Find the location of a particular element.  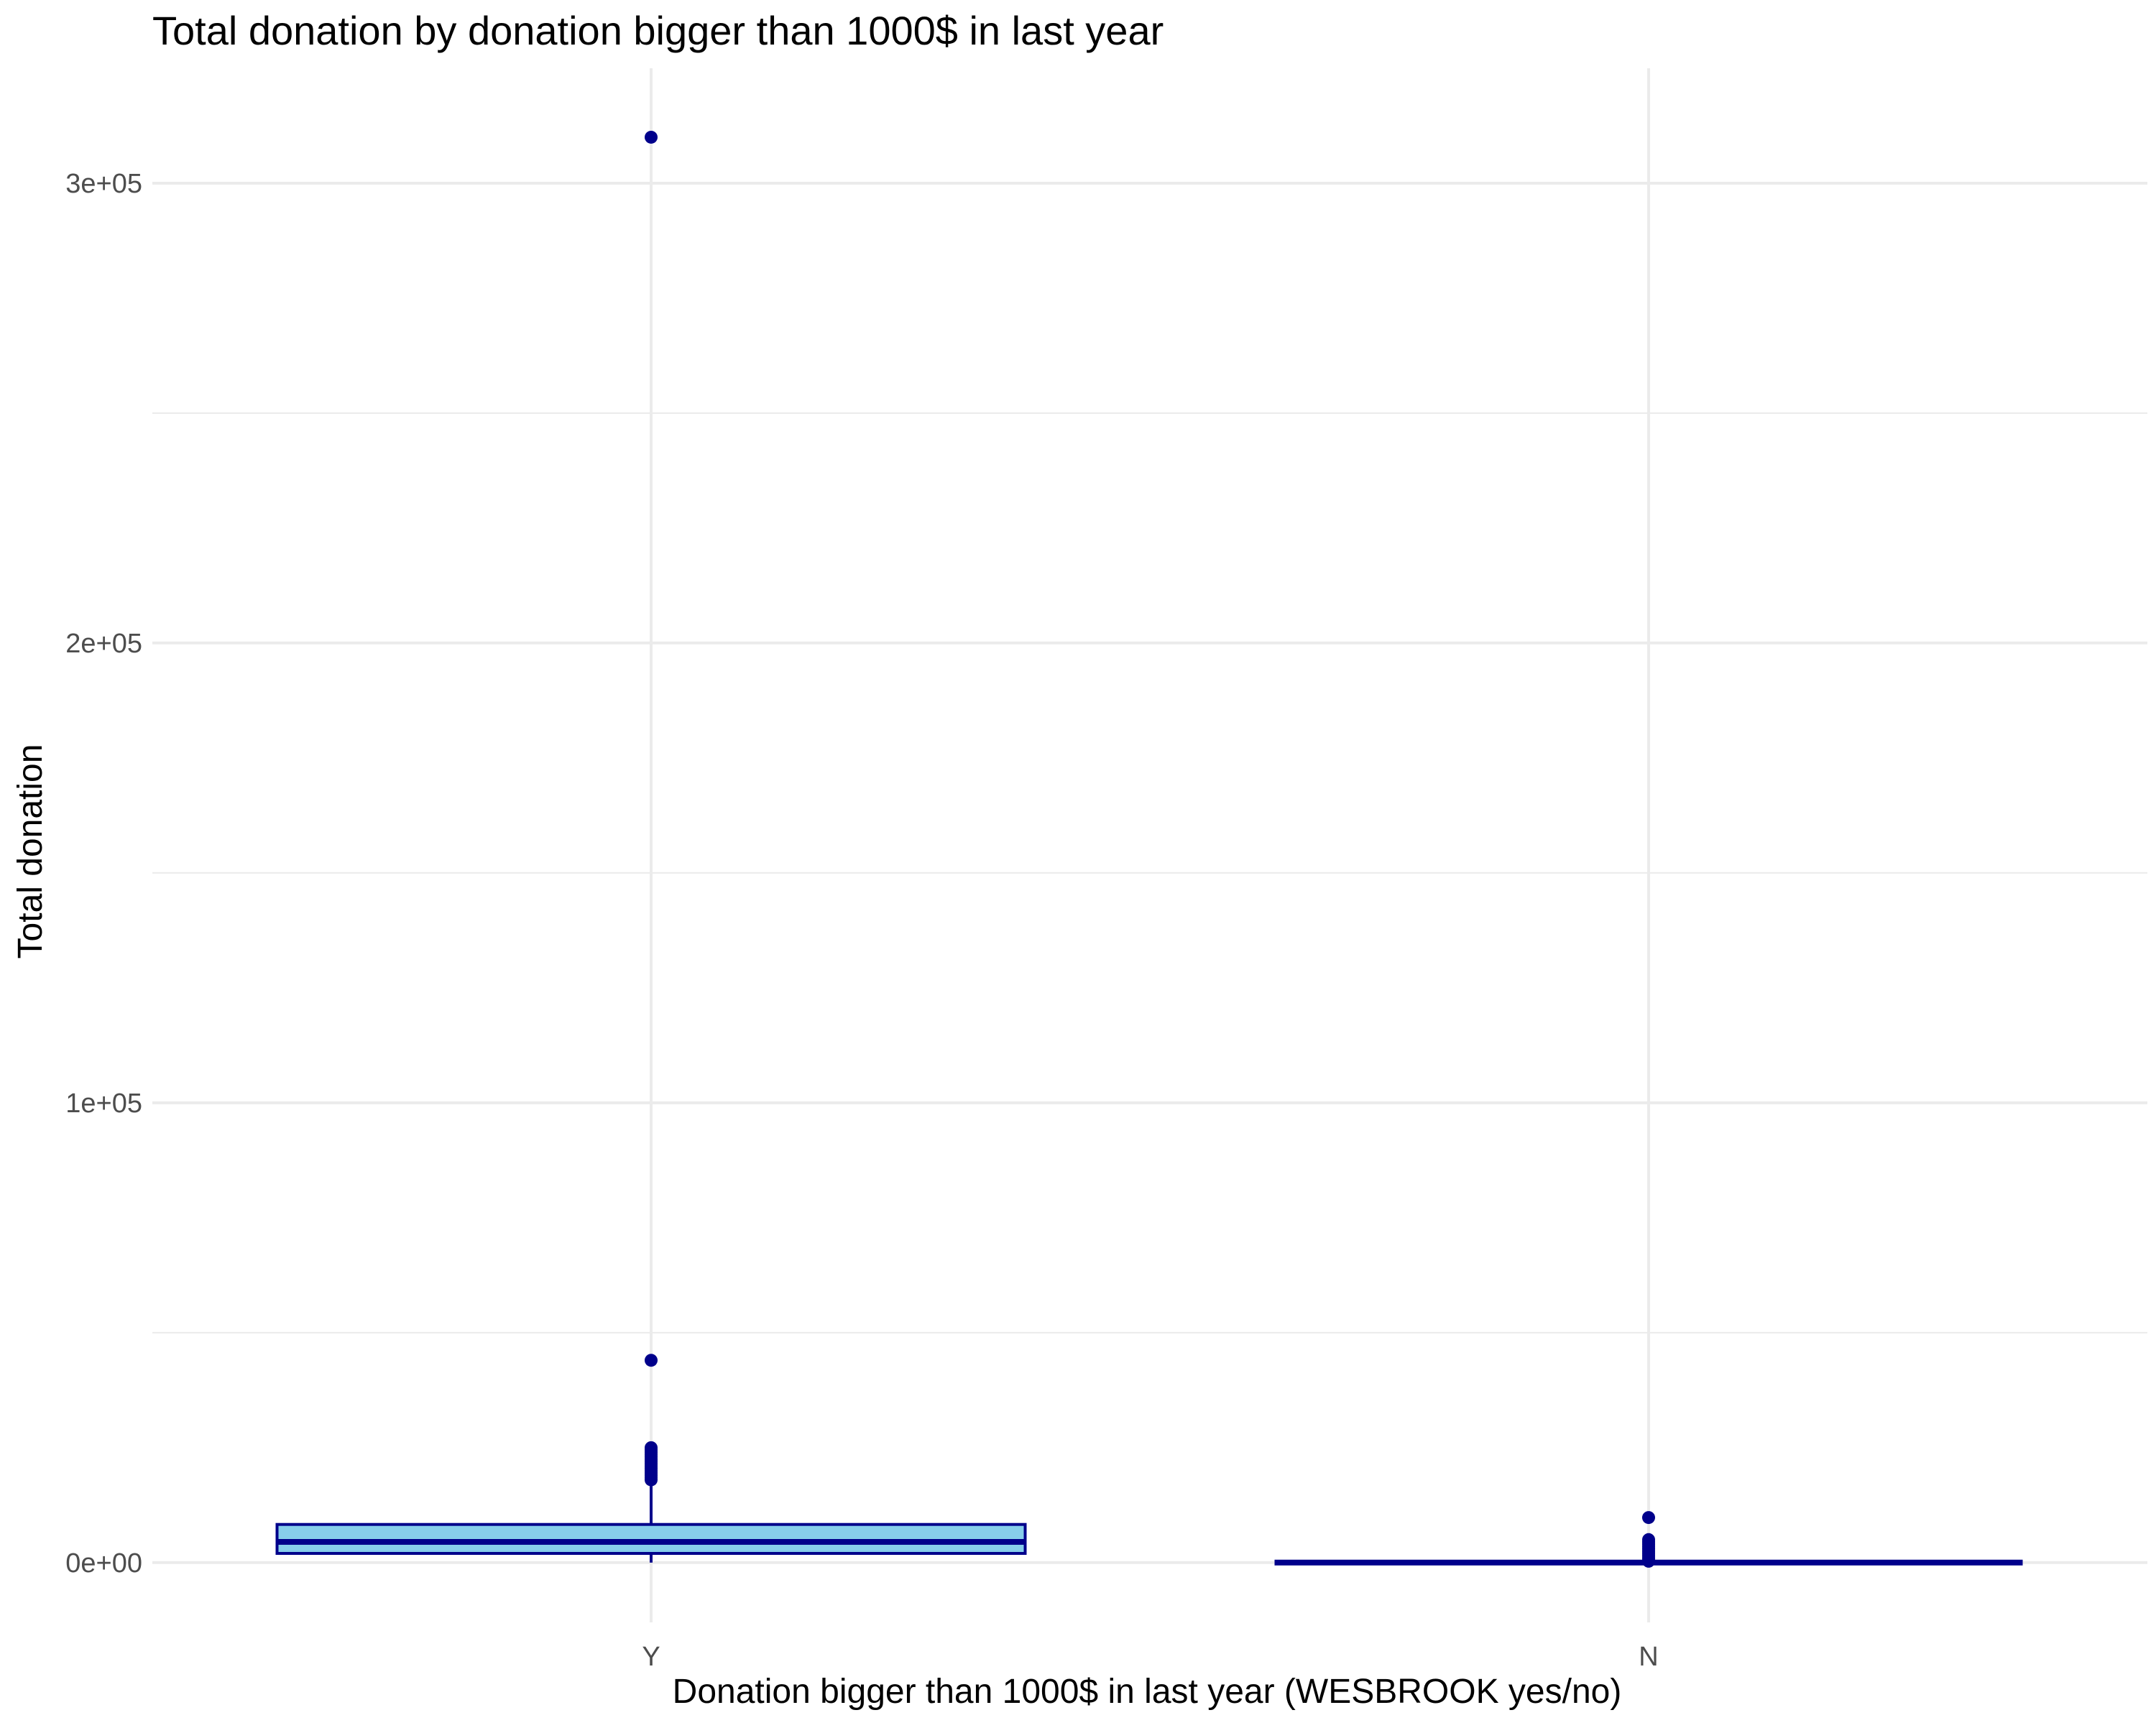

boxplot-N is located at coordinates (1648, 1540).